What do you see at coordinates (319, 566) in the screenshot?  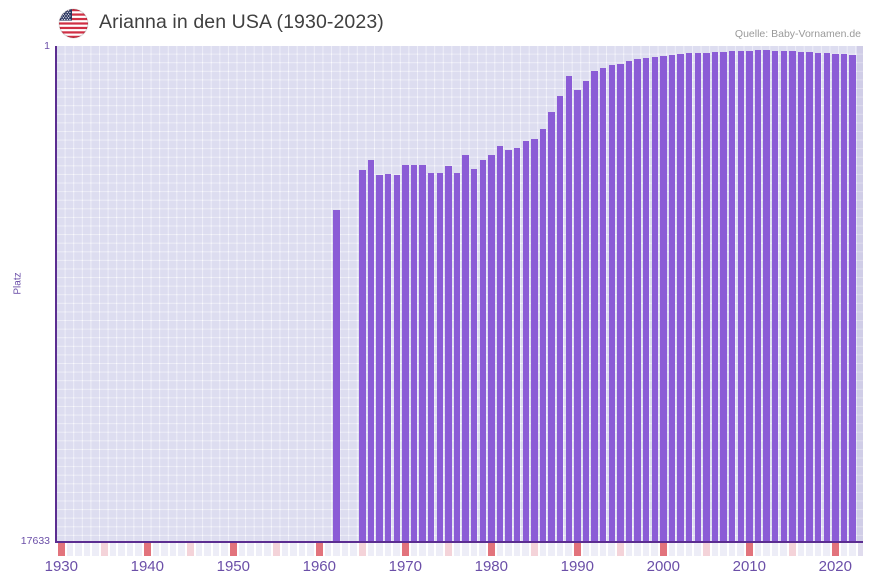 I see `x-axis-label-1960: 1960` at bounding box center [319, 566].